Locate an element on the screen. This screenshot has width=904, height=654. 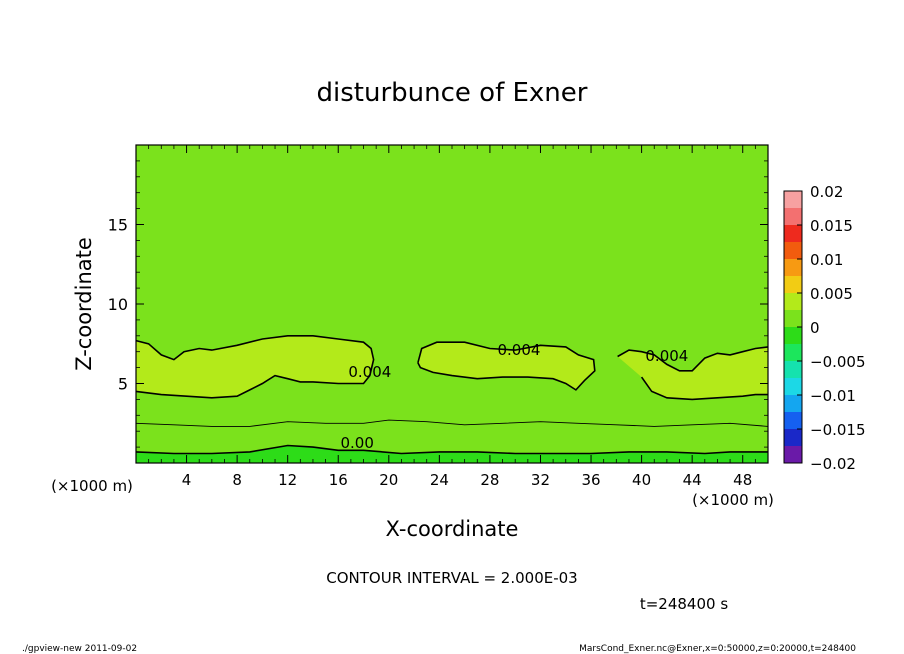
colorbar-tick-label: 0 is located at coordinates (815, 328).